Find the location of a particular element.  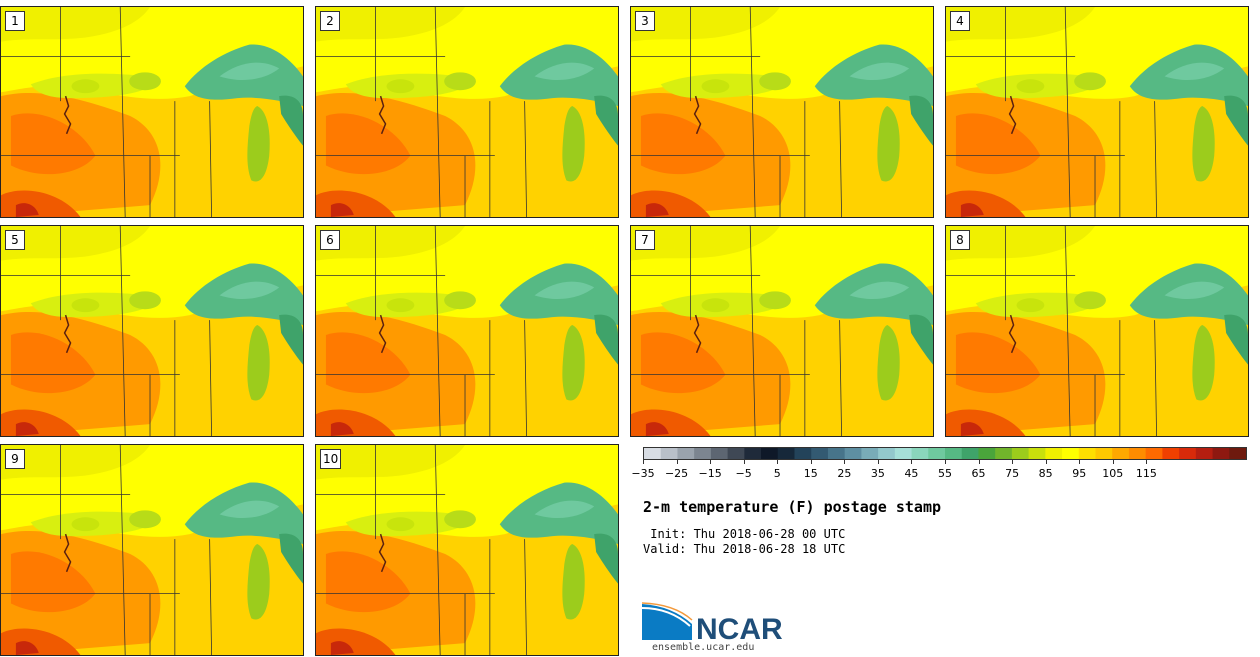

member-label: 5 is located at coordinates (15, 240).